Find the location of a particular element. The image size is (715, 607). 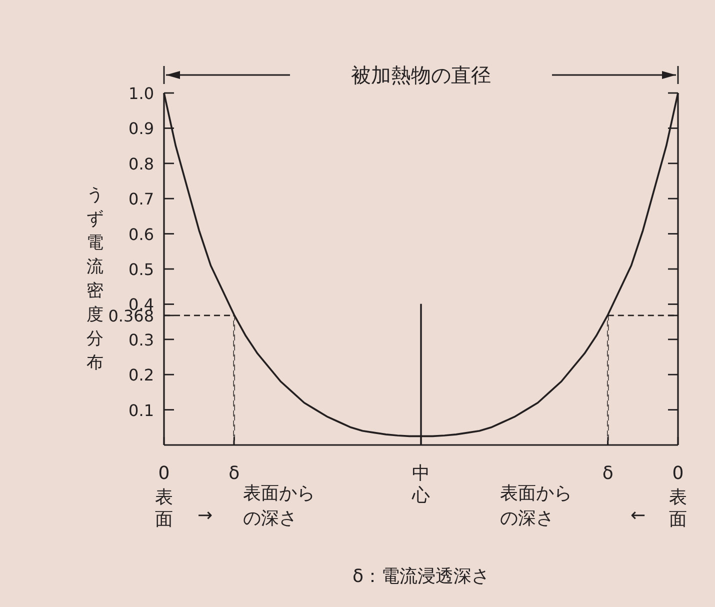

chart-title: 被加熱物の直径 is located at coordinates (421, 75).